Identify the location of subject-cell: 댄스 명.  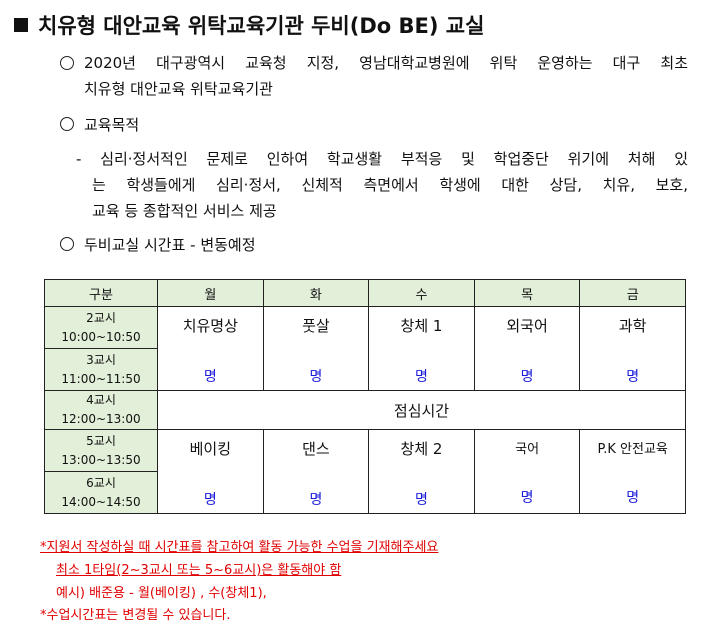
(316, 471).